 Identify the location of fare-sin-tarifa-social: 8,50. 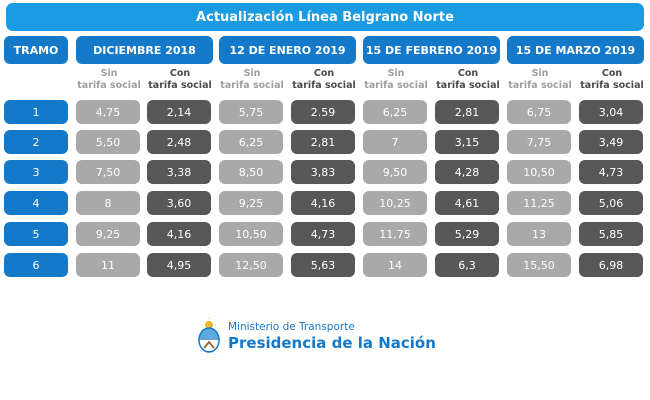
(251, 172).